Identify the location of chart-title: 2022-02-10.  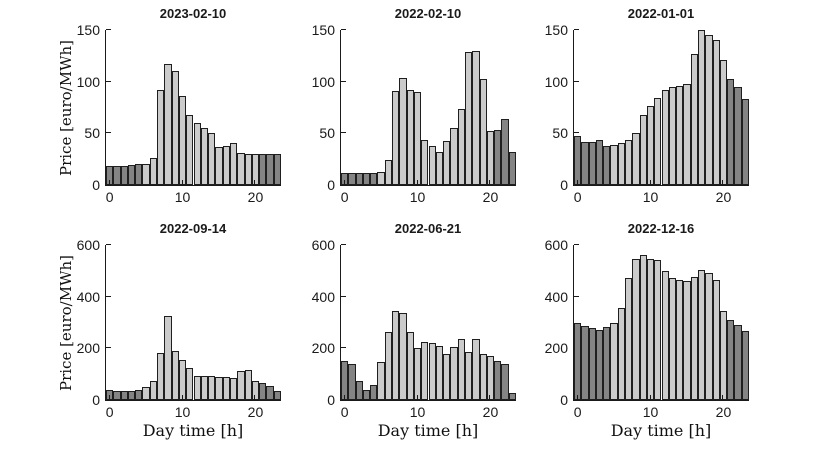
(428, 13).